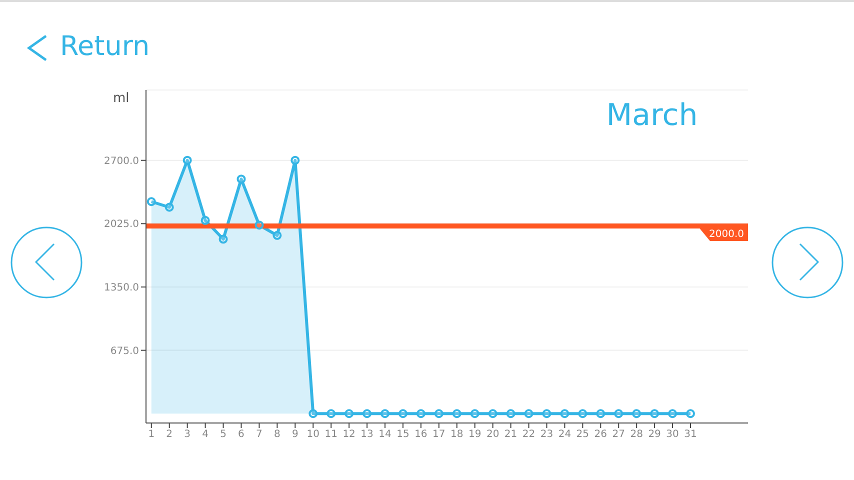 This screenshot has height=480, width=854. Describe the element at coordinates (187, 434) in the screenshot. I see `x-tick-label: 3` at that location.